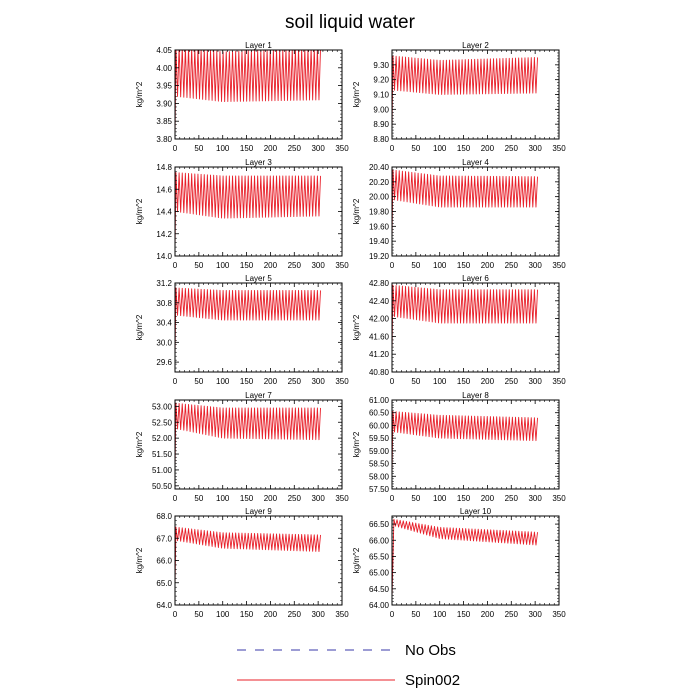 The width and height of the screenshot is (700, 700). Describe the element at coordinates (381, 80) in the screenshot. I see `y-tick-label: 9.20` at that location.